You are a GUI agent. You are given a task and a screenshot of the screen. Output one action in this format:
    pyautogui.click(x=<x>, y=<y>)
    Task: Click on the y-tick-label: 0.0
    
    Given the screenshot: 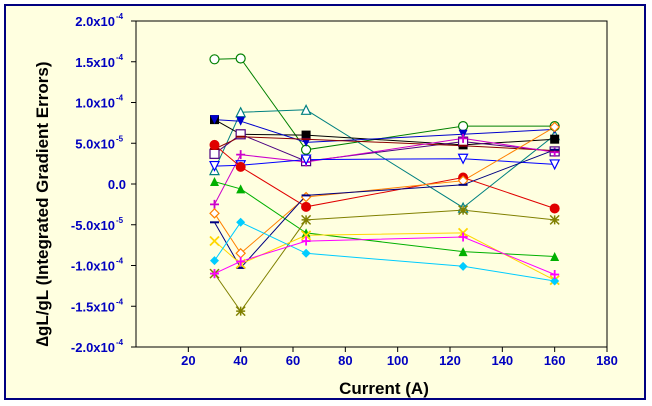 What is the action you would take?
    pyautogui.click(x=117, y=184)
    